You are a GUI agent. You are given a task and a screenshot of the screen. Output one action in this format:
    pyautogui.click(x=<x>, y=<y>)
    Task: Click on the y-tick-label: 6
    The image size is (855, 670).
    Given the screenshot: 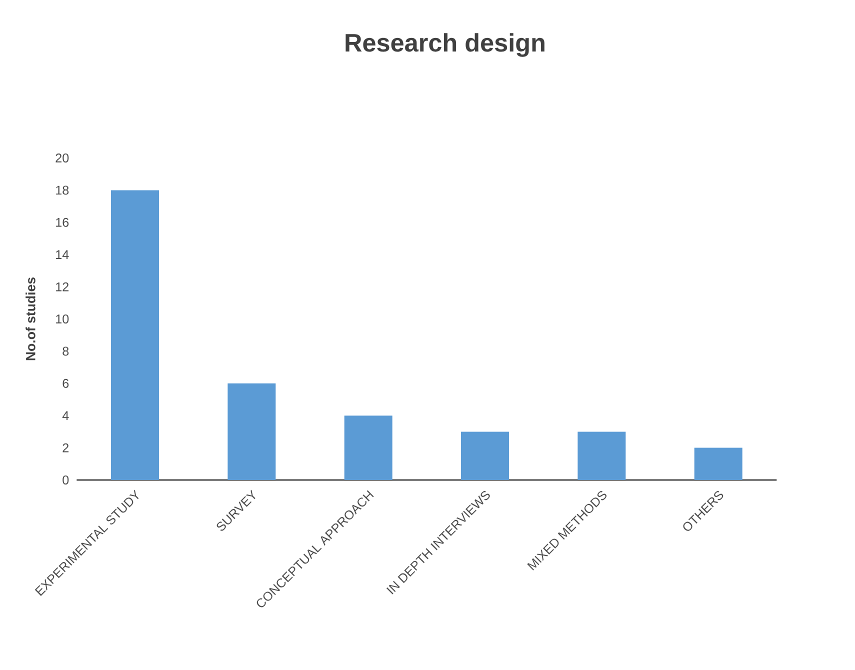 What is the action you would take?
    pyautogui.click(x=65, y=383)
    